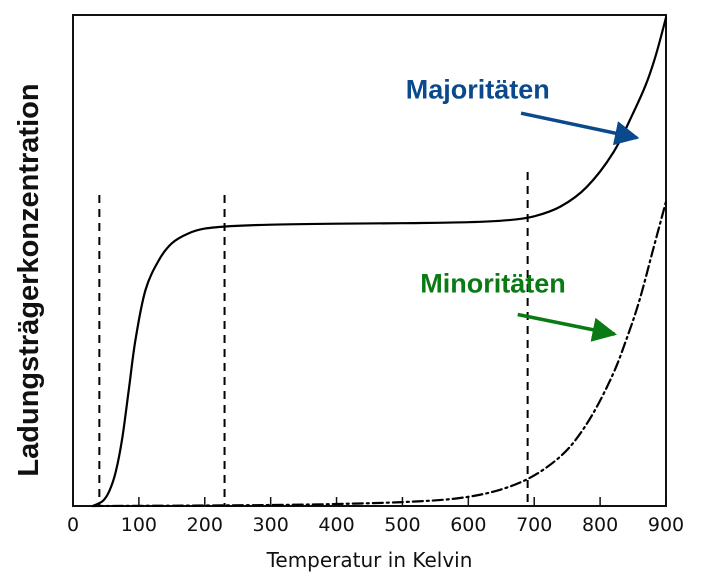 This screenshot has height=578, width=702. Describe the element at coordinates (666, 525) in the screenshot. I see `x-tick-label-9: 900` at that location.